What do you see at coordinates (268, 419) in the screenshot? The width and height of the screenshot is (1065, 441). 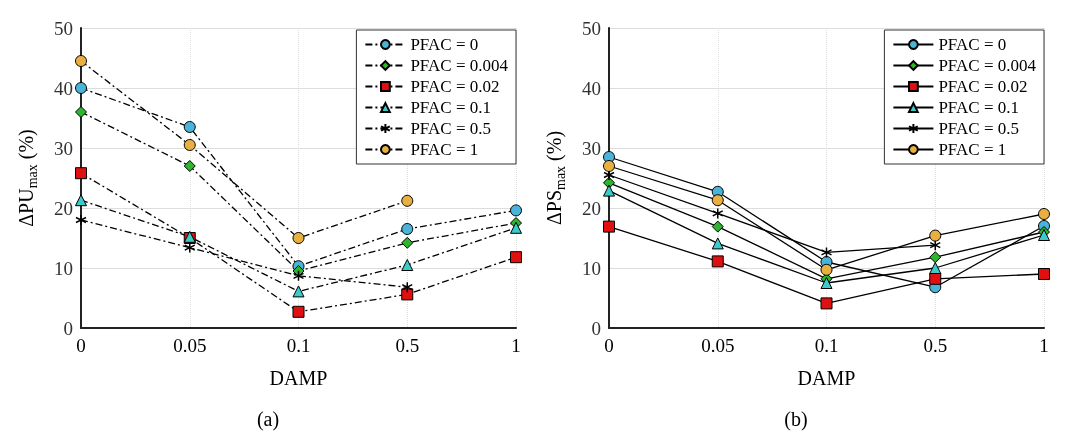 I see `text: (a)` at bounding box center [268, 419].